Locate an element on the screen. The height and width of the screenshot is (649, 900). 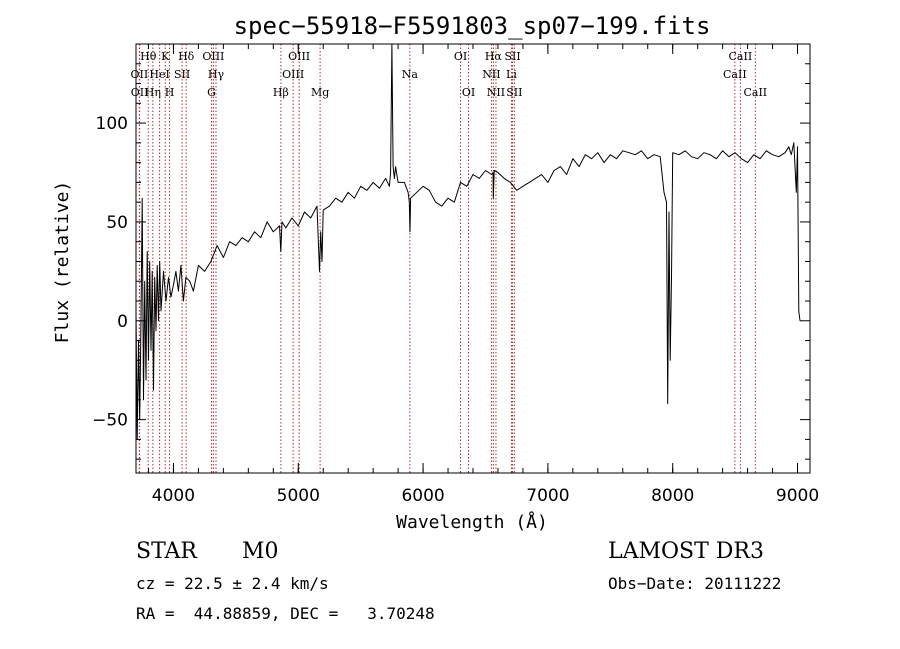
y-tick-label-3: 100 is located at coordinates (112, 124).